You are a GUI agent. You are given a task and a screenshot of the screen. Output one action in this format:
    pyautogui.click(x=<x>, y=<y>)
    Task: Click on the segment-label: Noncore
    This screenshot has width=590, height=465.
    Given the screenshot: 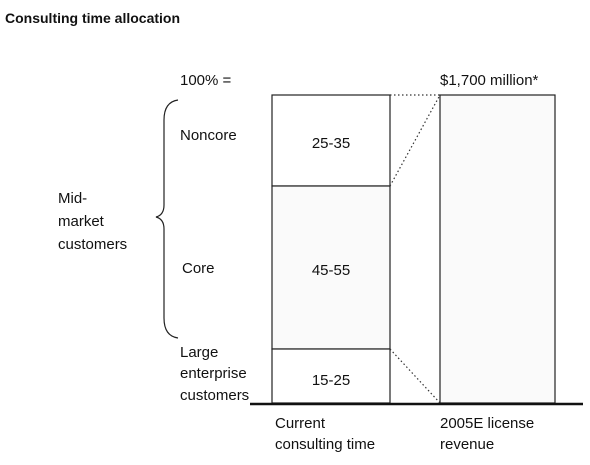 What is the action you would take?
    pyautogui.click(x=208, y=135)
    